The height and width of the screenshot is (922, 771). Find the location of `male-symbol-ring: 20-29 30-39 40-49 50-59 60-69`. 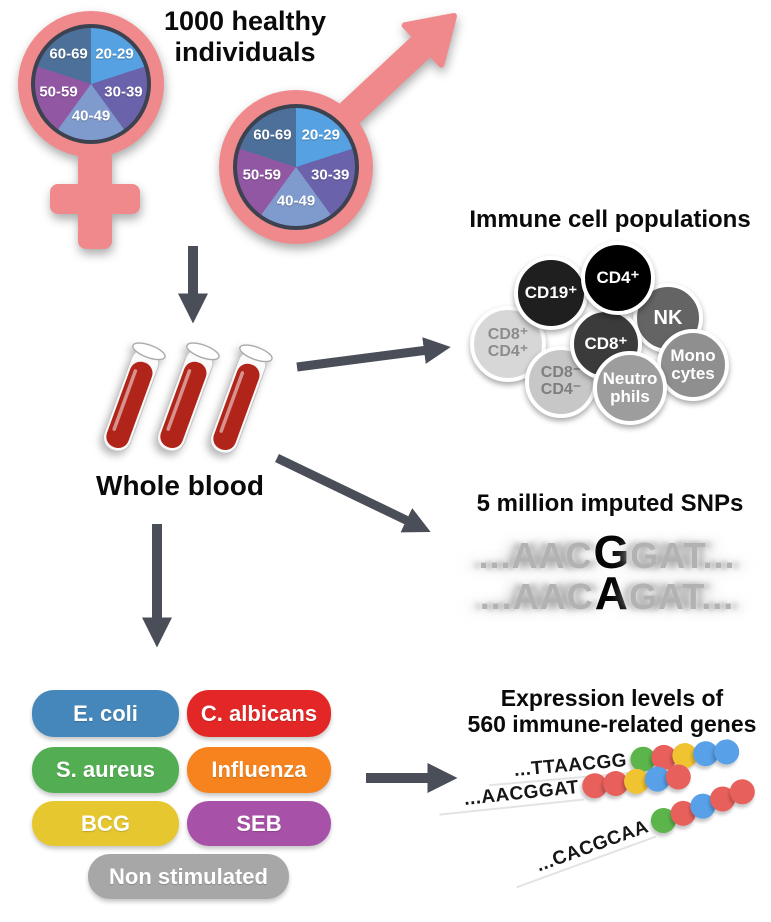

male-symbol-ring: 20-29 30-39 40-49 50-59 60-69 is located at coordinates (296, 167).